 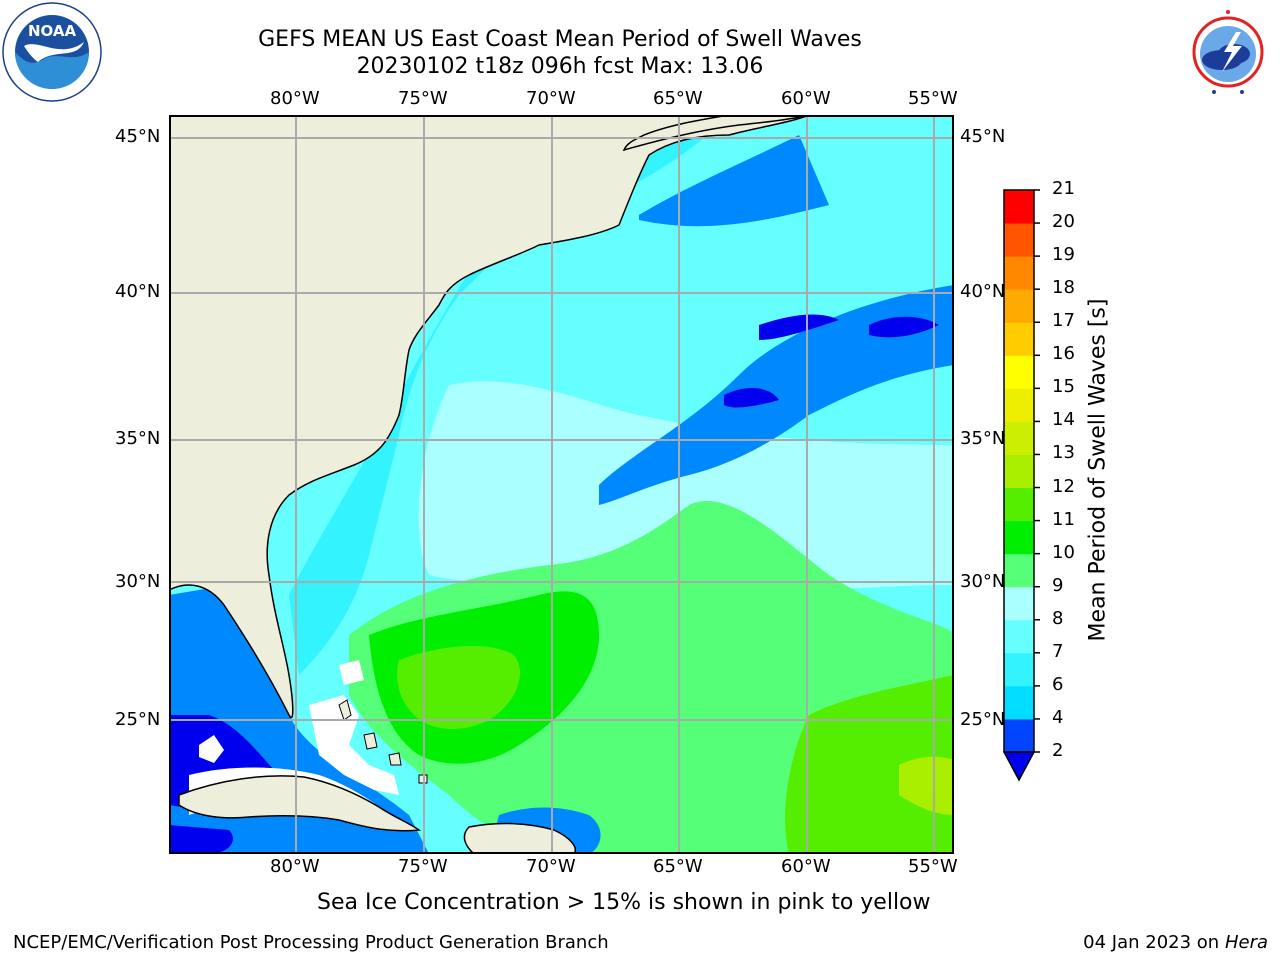 I want to click on colorbar-tick-label: 11, so click(x=1063, y=519).